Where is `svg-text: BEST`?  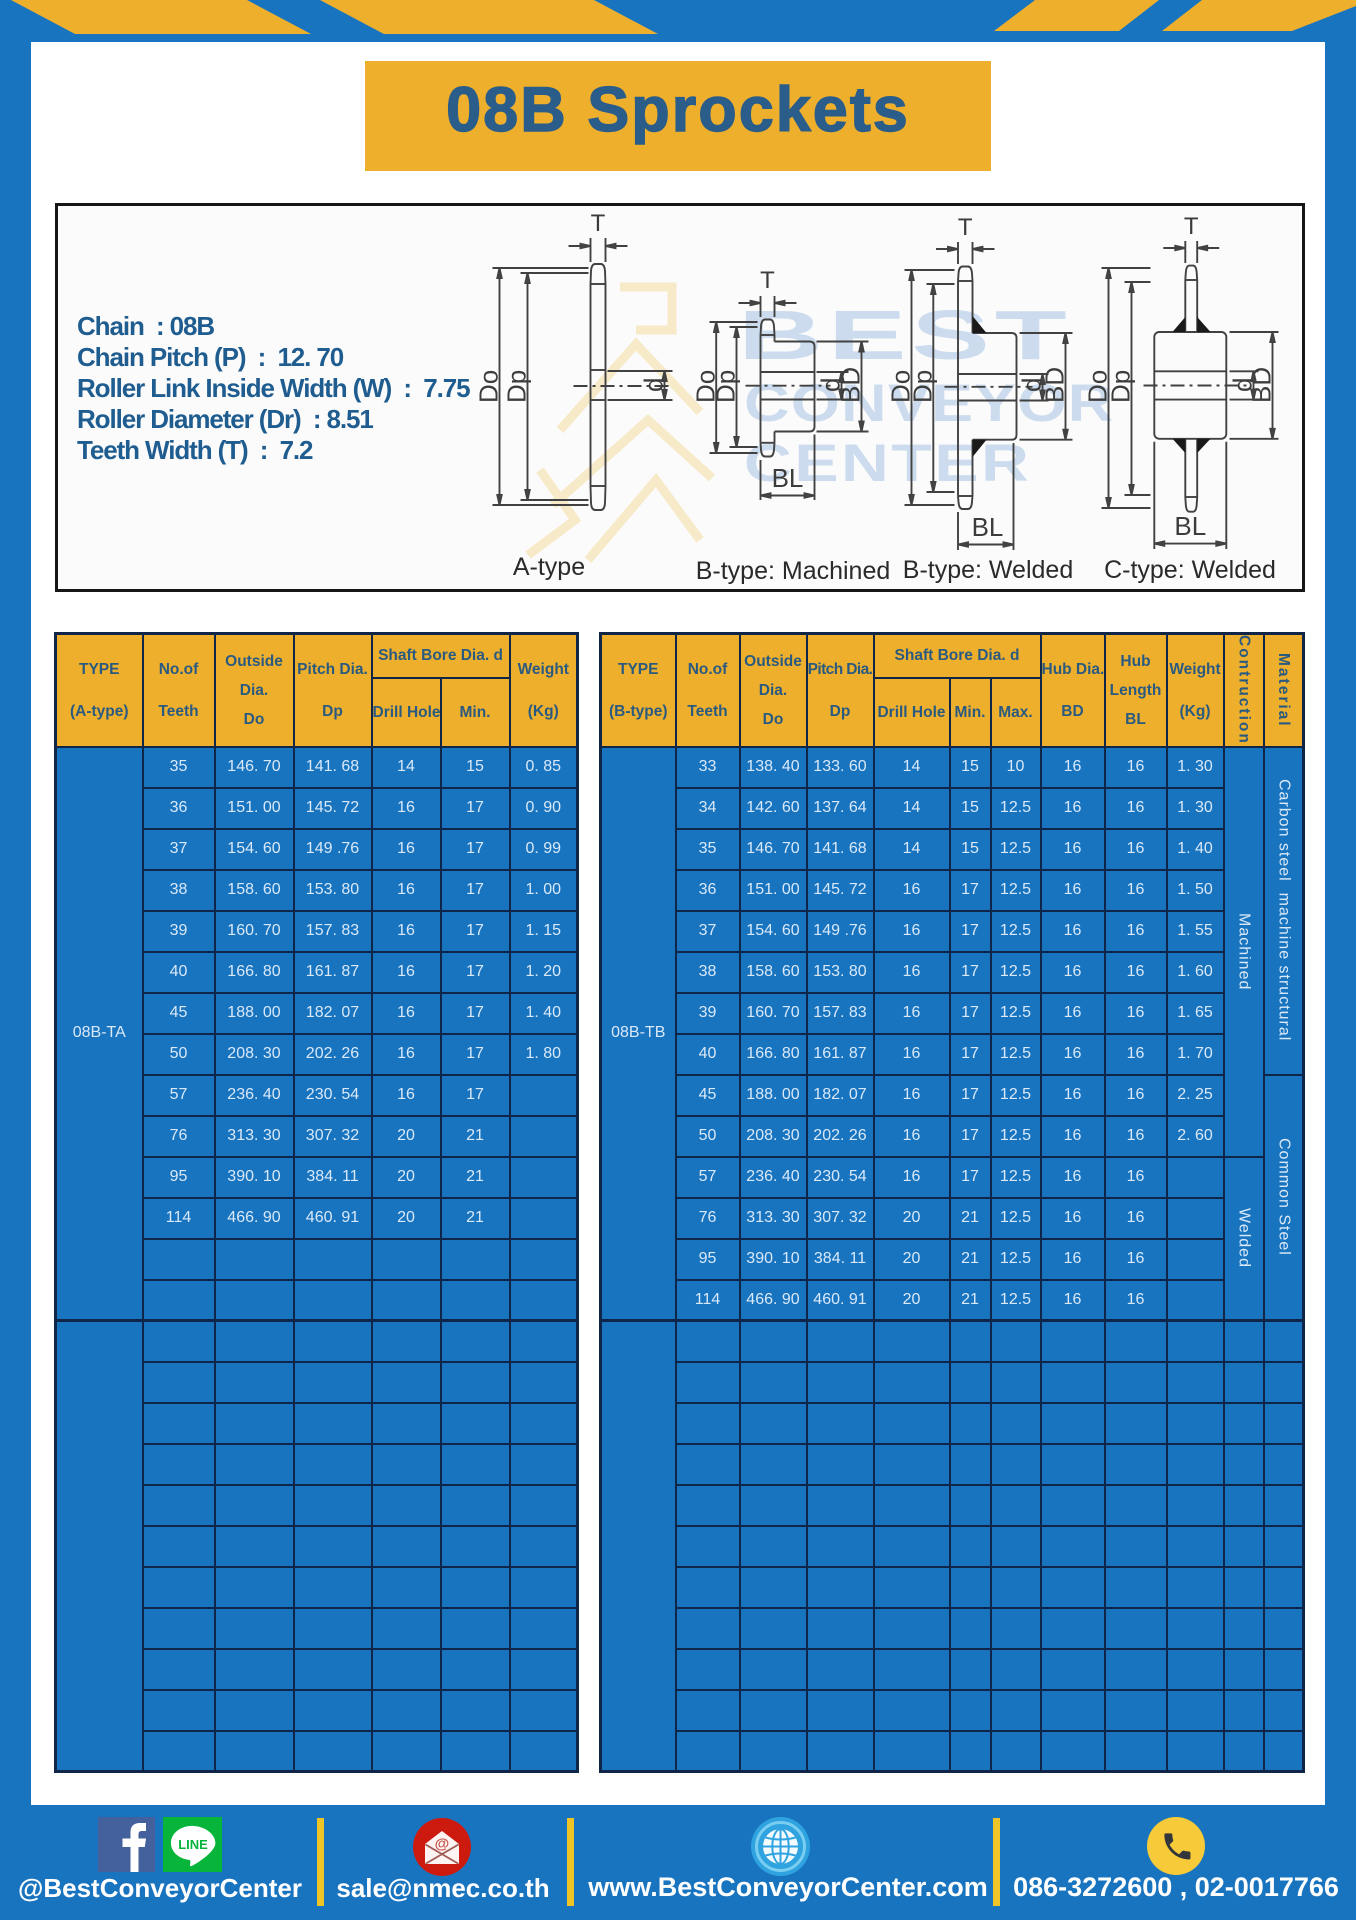
svg-text: BEST is located at coordinates (905, 334).